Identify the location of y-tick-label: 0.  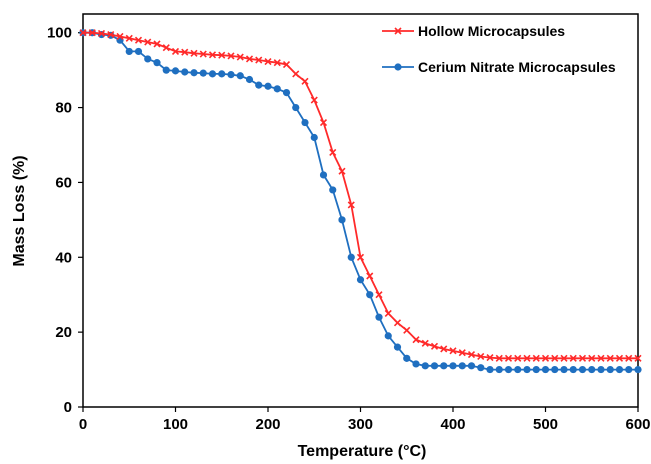
(68, 407).